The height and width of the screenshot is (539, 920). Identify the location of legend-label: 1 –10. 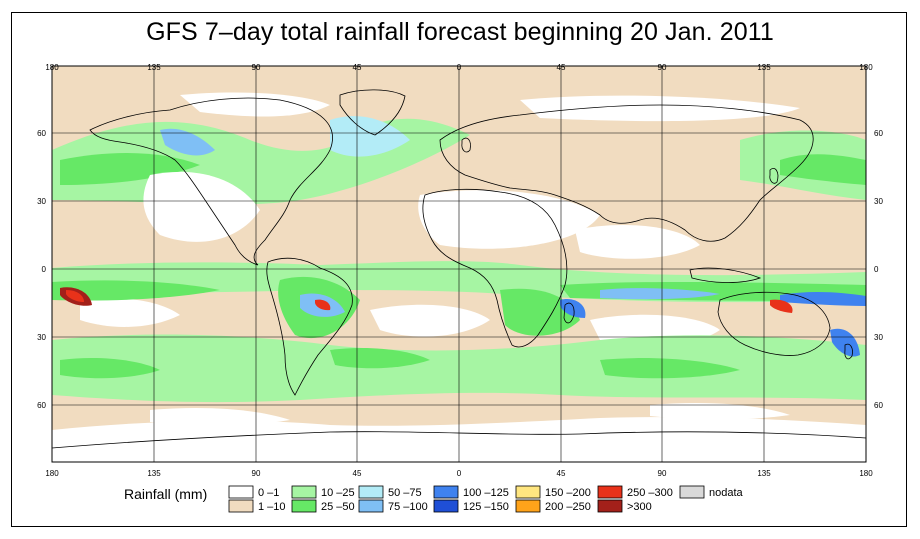
(272, 507).